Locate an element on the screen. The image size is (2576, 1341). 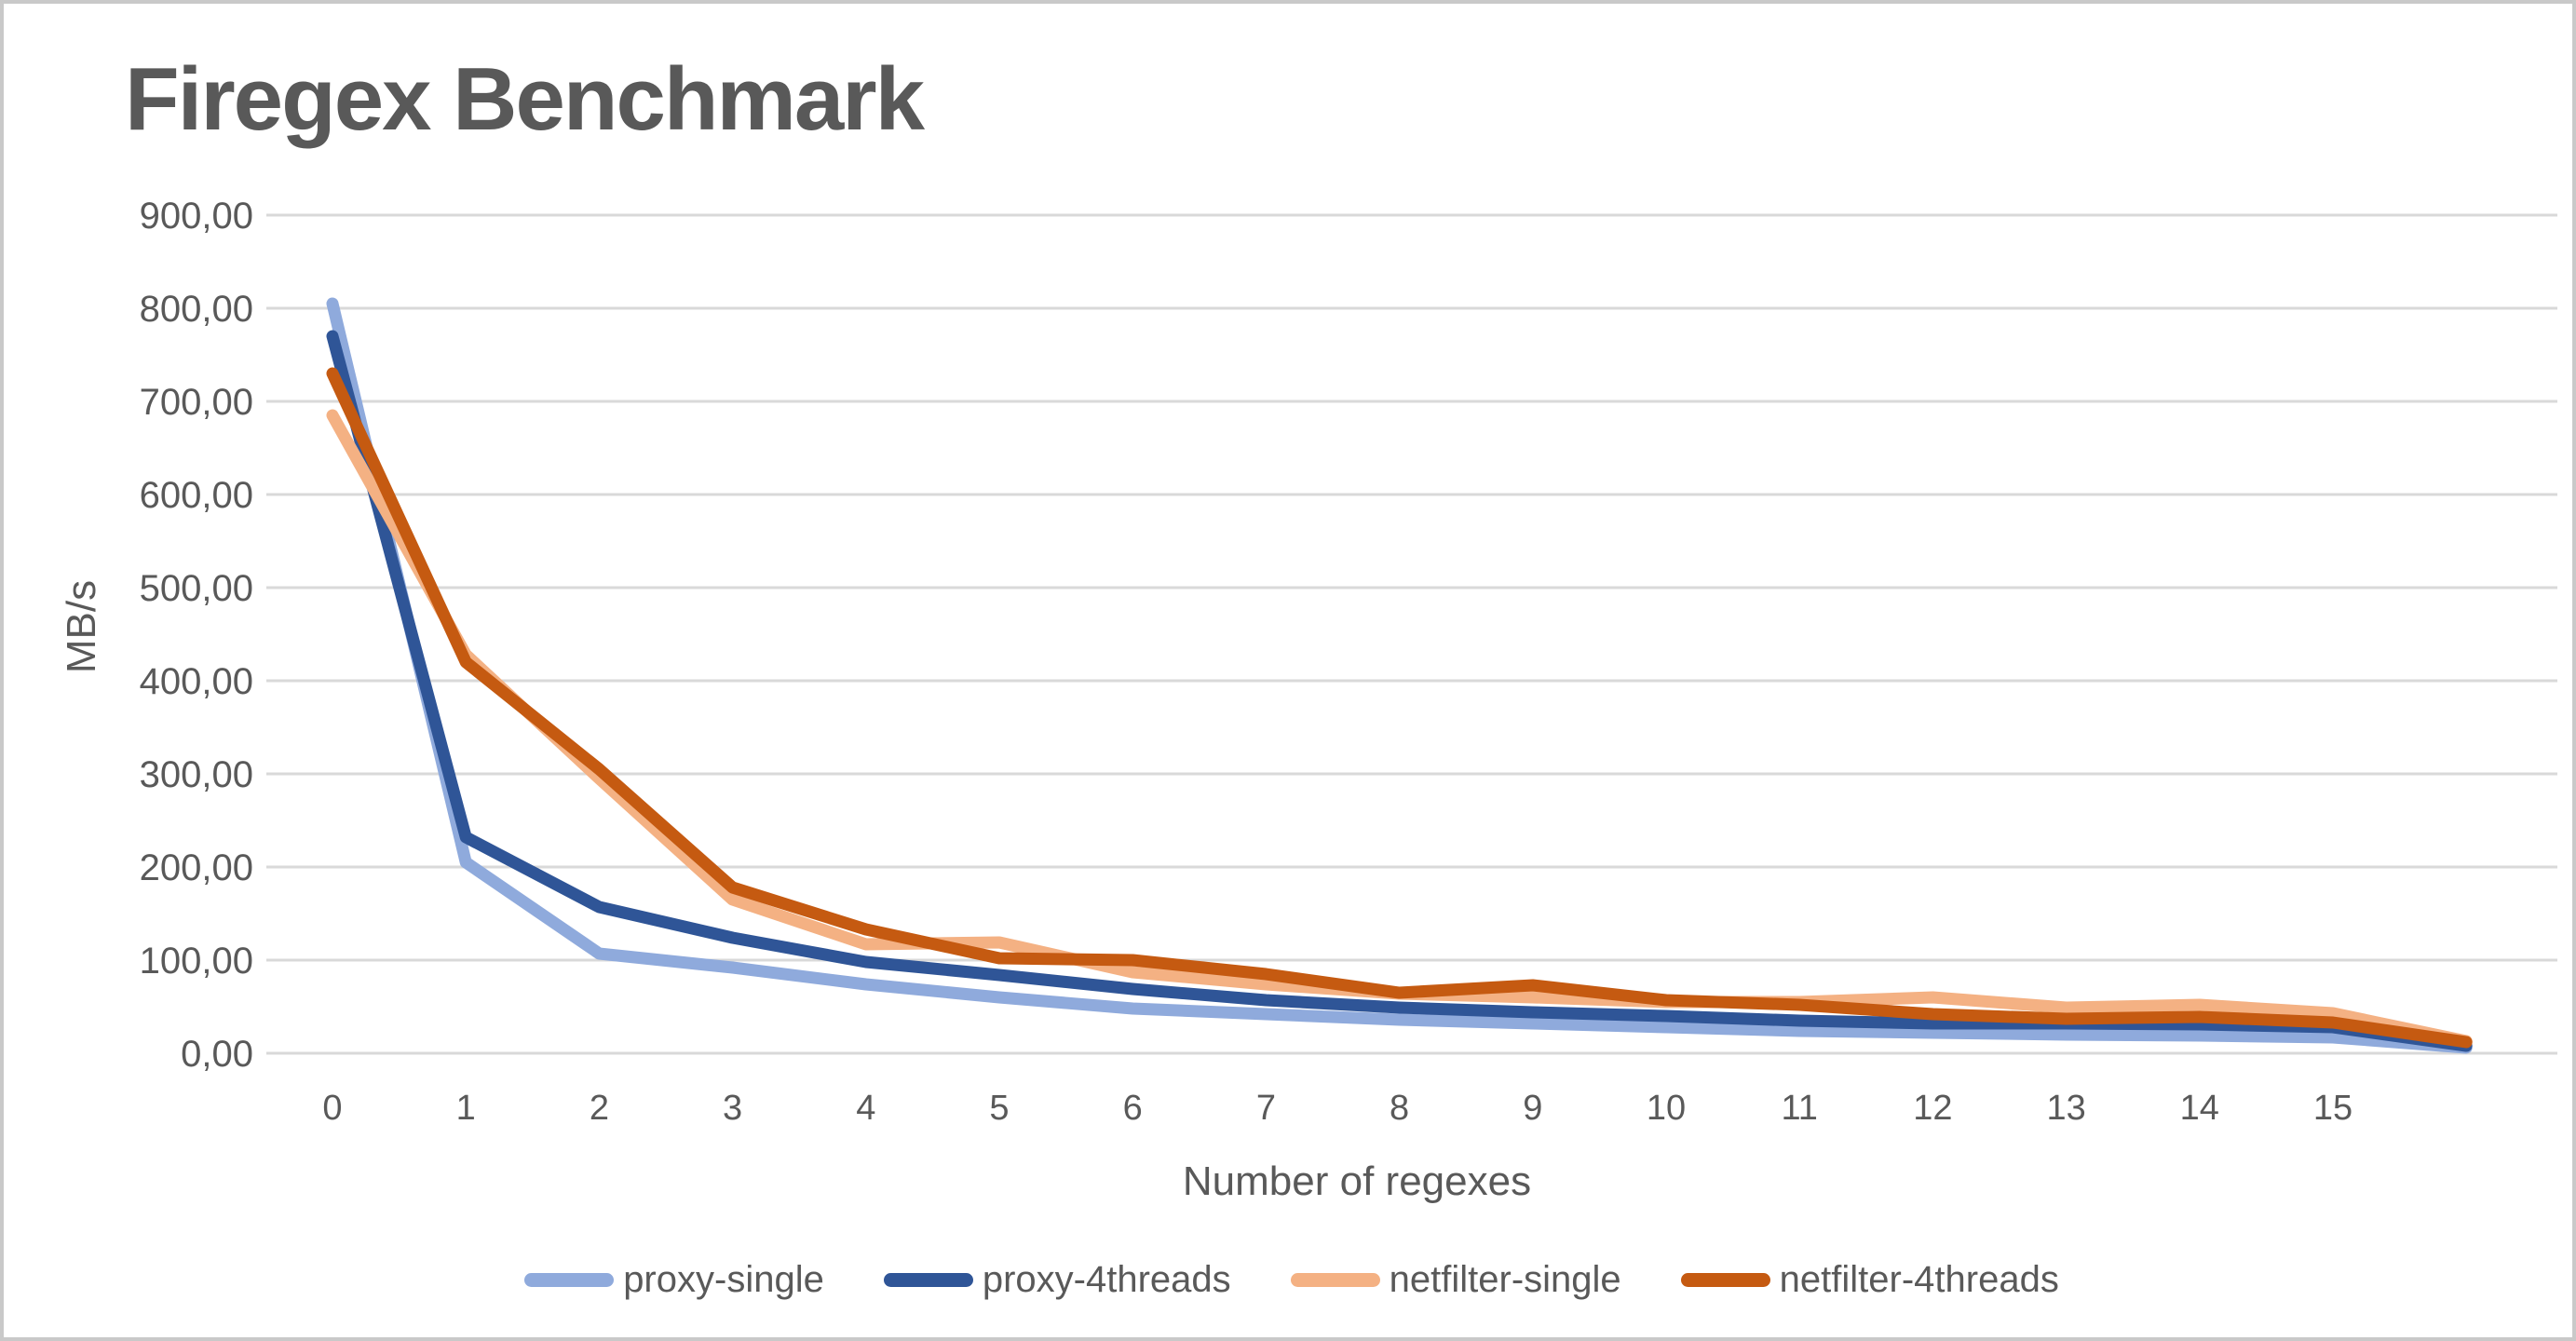
x-tick-label: 14 is located at coordinates (2199, 1109).